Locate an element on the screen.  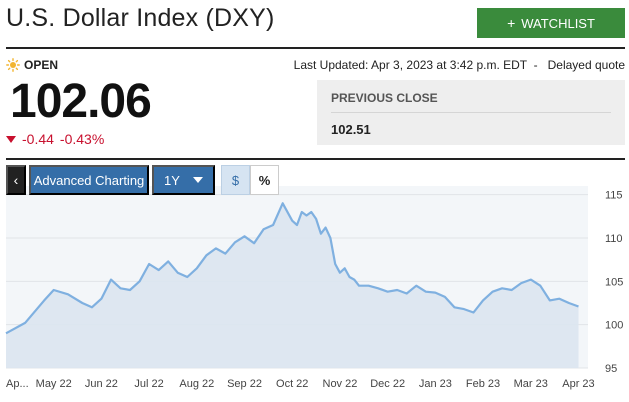
section-divider is located at coordinates (315, 159).